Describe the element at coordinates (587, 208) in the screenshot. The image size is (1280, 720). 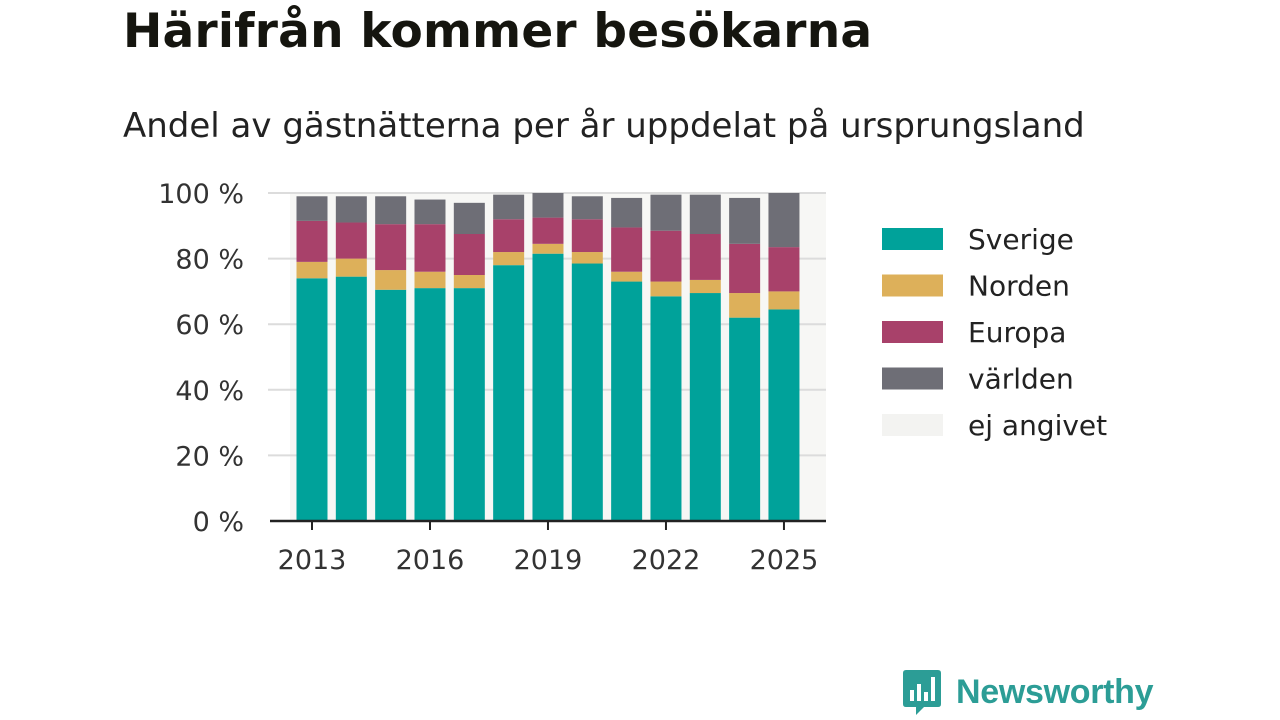
I see `bar-segment-världen-2020` at that location.